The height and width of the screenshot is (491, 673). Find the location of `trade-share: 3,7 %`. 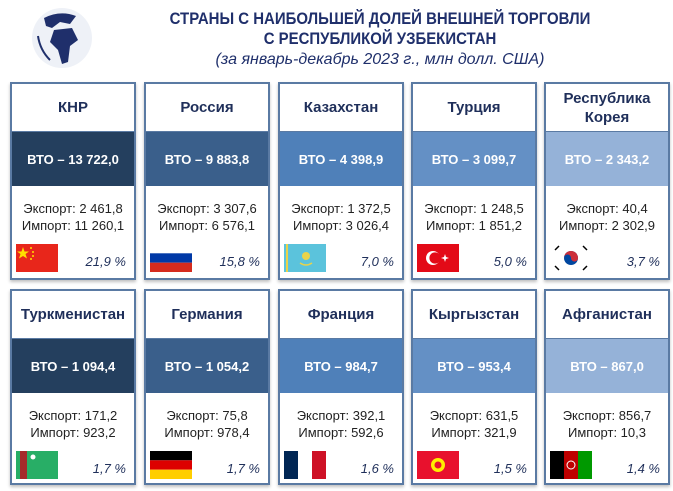

trade-share: 3,7 % is located at coordinates (643, 261).